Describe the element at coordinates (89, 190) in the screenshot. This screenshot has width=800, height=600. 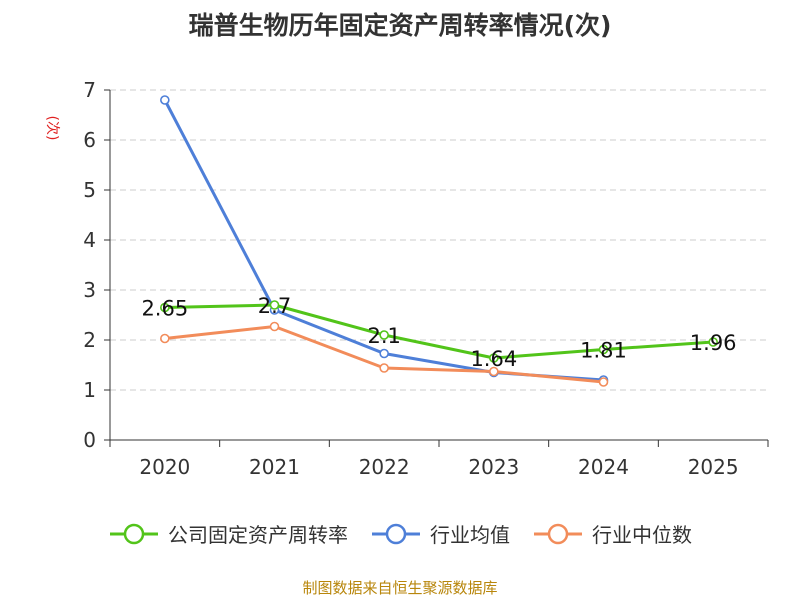
I see `y-tick-label: 5` at that location.